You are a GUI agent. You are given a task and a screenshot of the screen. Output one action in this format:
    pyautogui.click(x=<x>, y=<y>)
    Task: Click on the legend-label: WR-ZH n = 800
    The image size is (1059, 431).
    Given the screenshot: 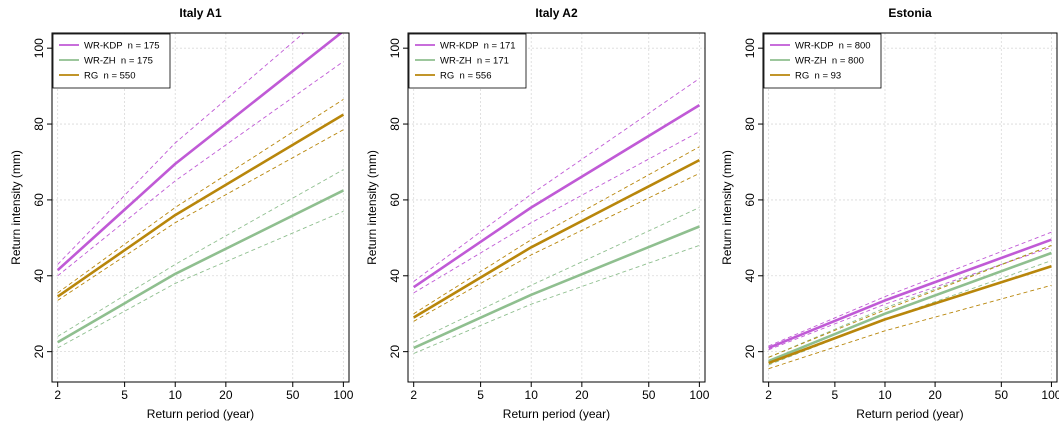 What is the action you would take?
    pyautogui.click(x=829, y=61)
    